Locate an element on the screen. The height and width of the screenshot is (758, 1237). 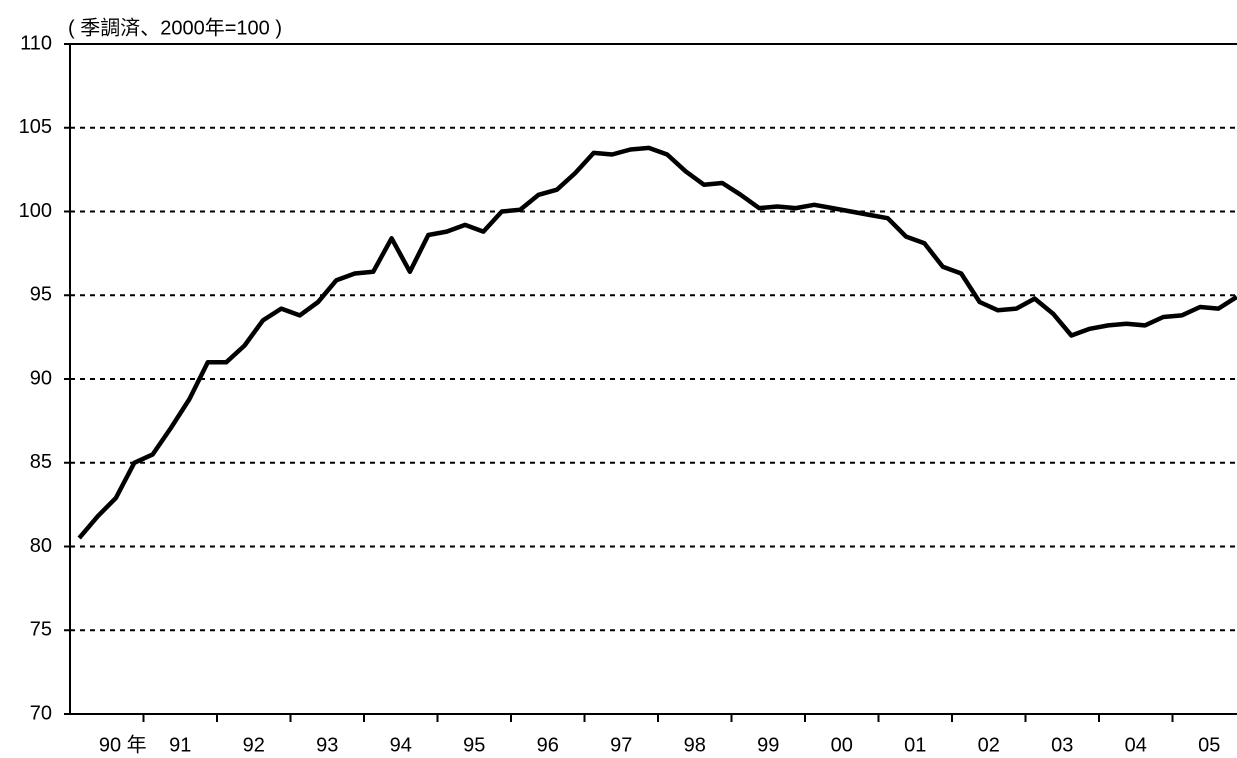
y-tick-label: 110 is located at coordinates (36, 43).